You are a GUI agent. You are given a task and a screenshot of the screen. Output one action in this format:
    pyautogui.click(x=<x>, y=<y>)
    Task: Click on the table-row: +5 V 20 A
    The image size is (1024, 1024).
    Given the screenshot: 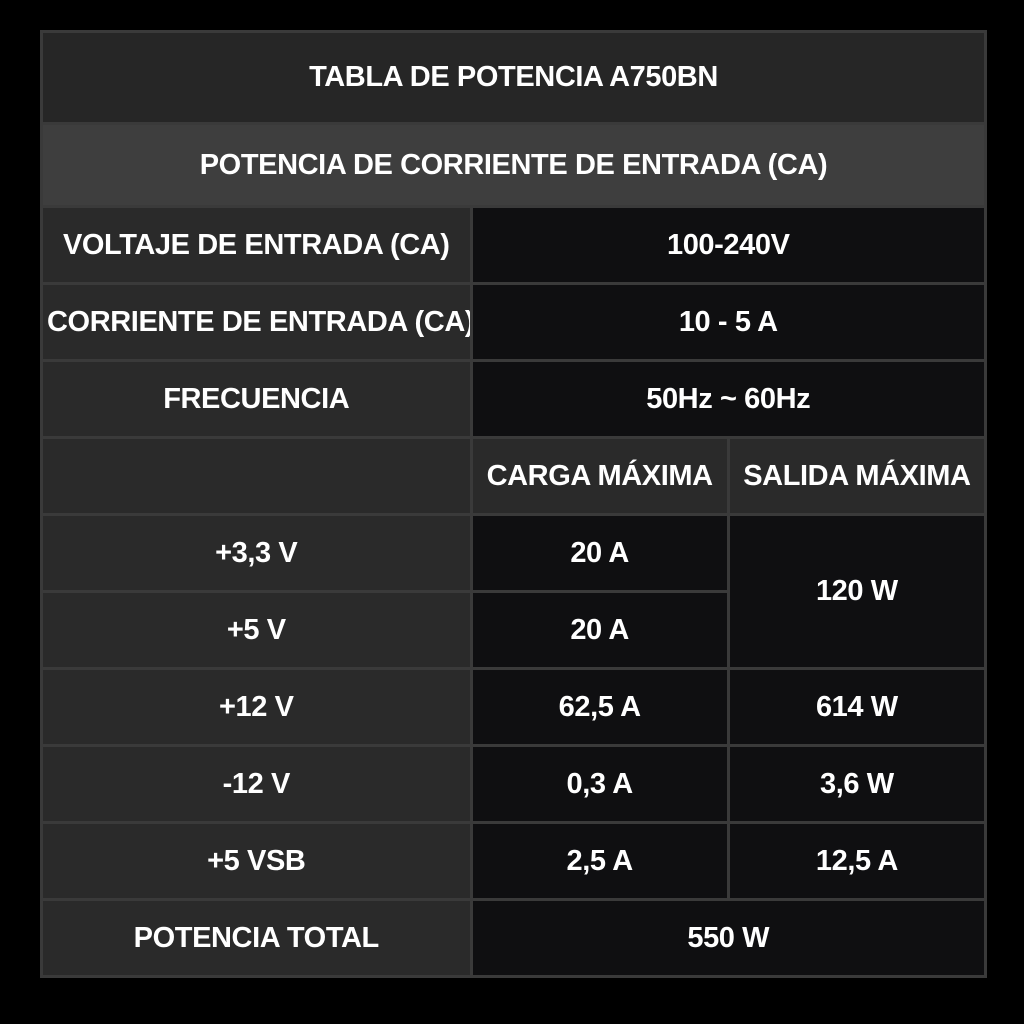 What is the action you would take?
    pyautogui.click(x=513, y=630)
    